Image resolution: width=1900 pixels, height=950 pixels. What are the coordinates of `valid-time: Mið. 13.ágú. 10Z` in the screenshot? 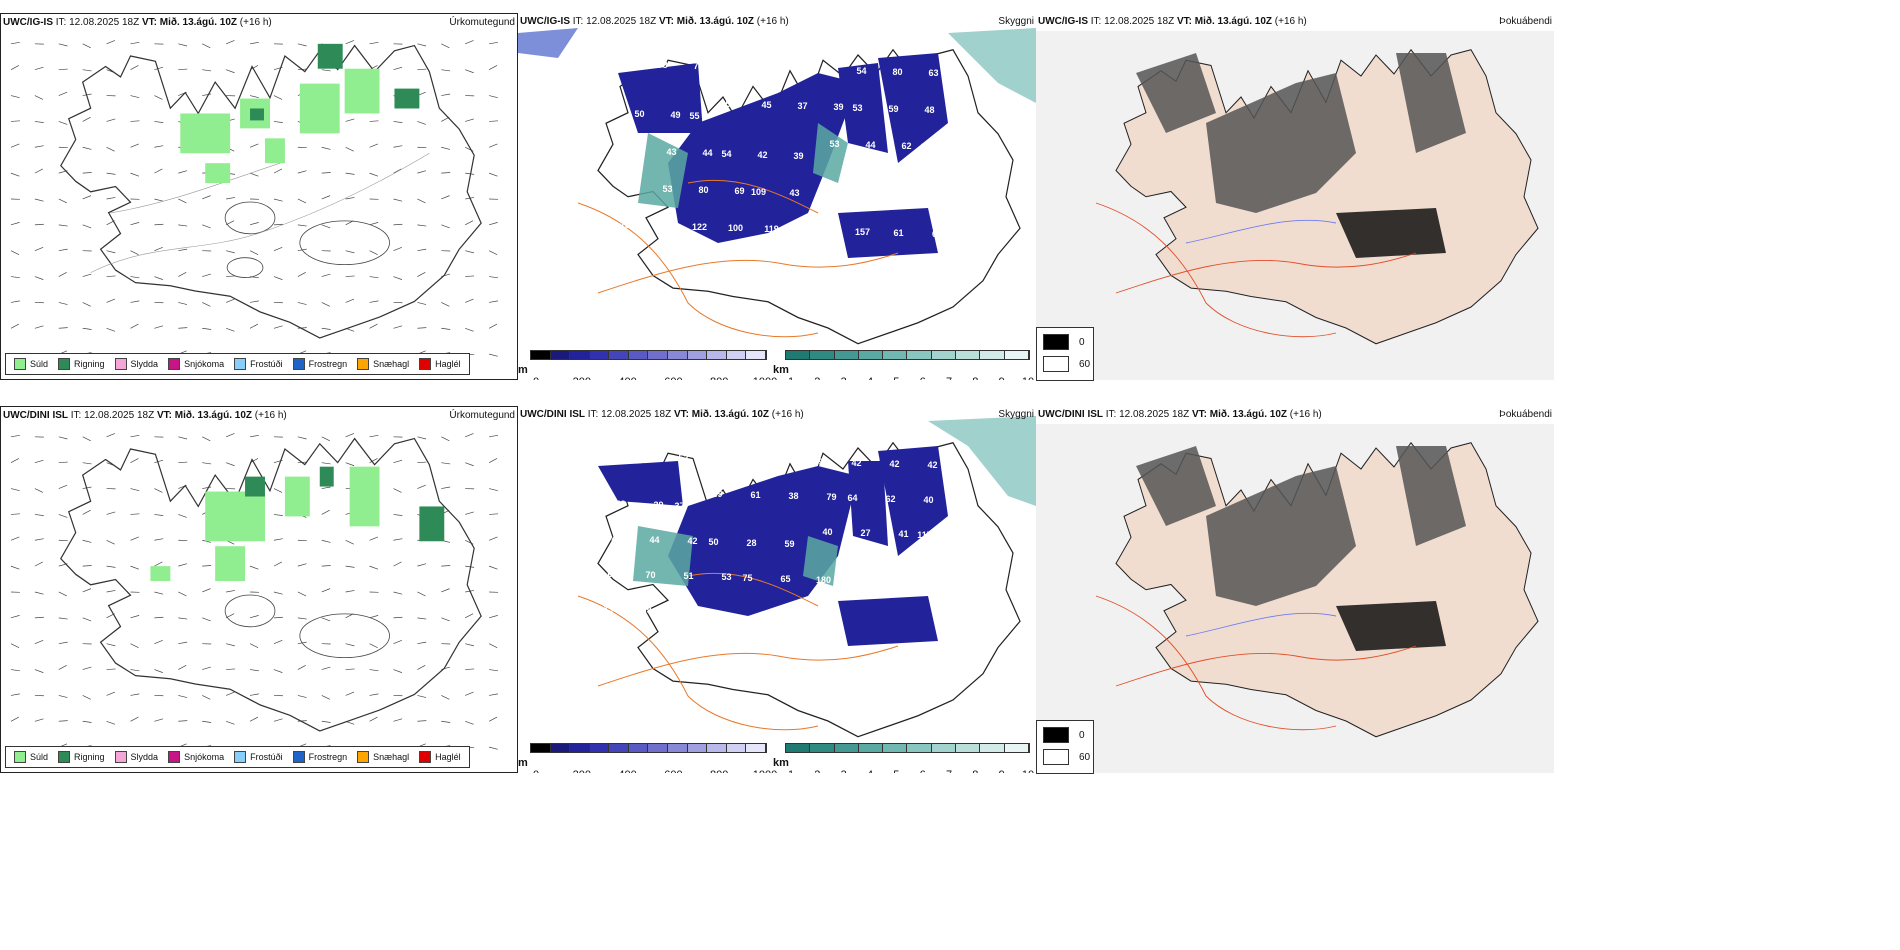 It's located at (730, 414).